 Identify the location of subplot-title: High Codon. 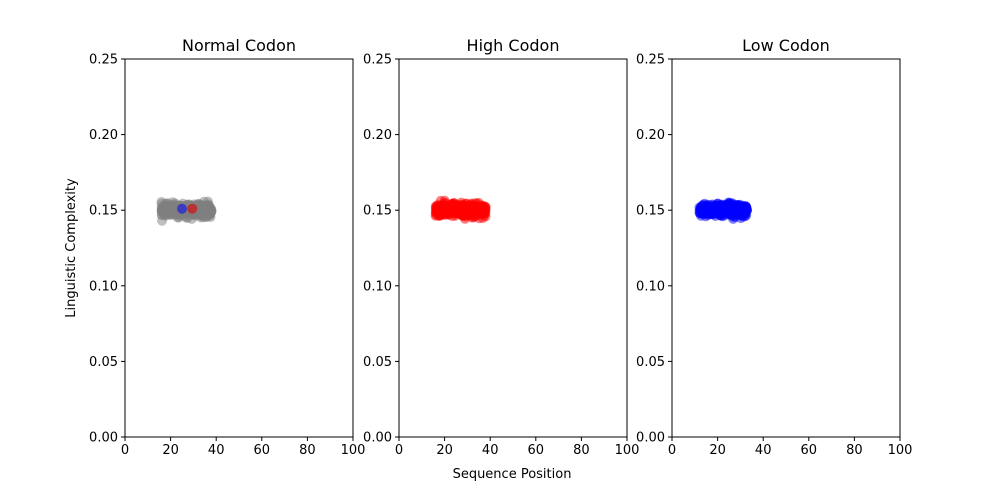
(513, 45).